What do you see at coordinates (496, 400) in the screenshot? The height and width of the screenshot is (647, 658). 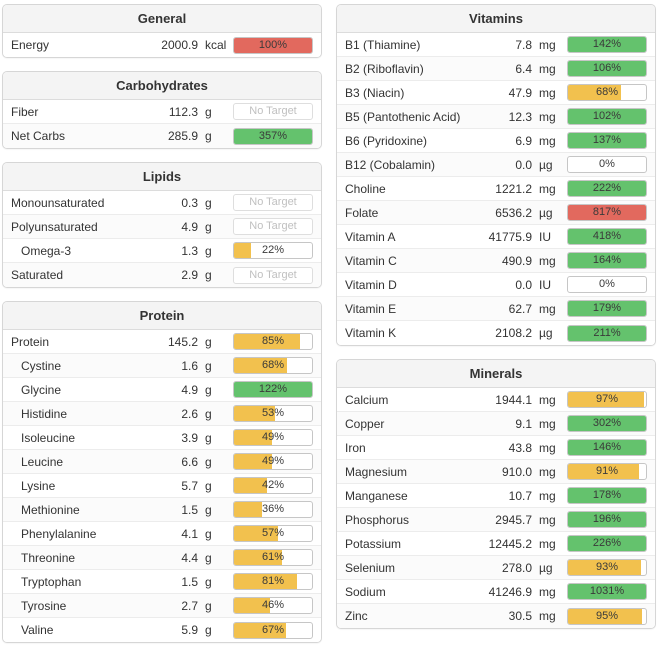 I see `nutrient-row: Calcium 1944.1 mg 97%` at bounding box center [496, 400].